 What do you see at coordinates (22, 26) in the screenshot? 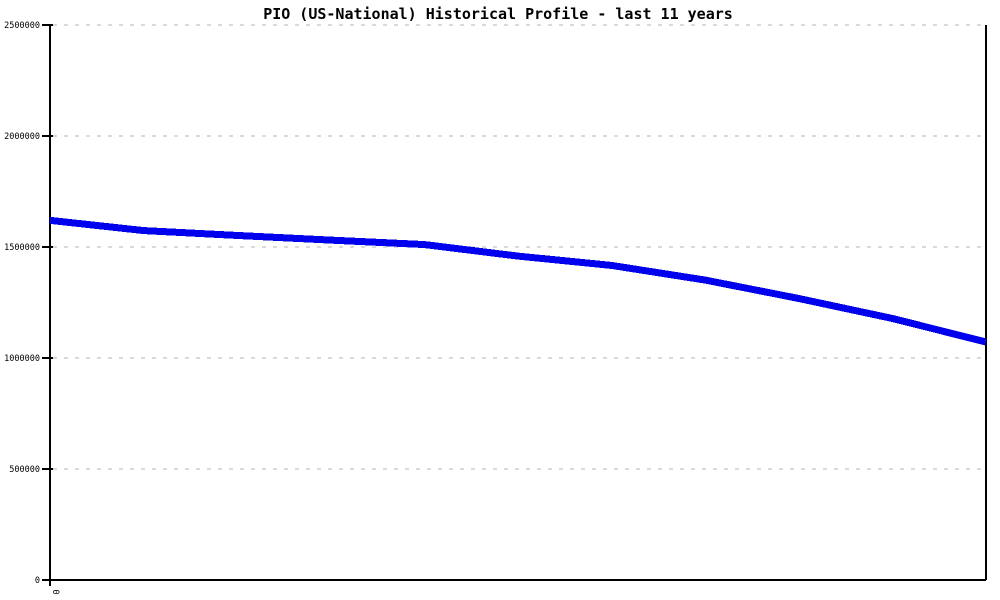
I see `y-tick-label: 2500000` at bounding box center [22, 26].